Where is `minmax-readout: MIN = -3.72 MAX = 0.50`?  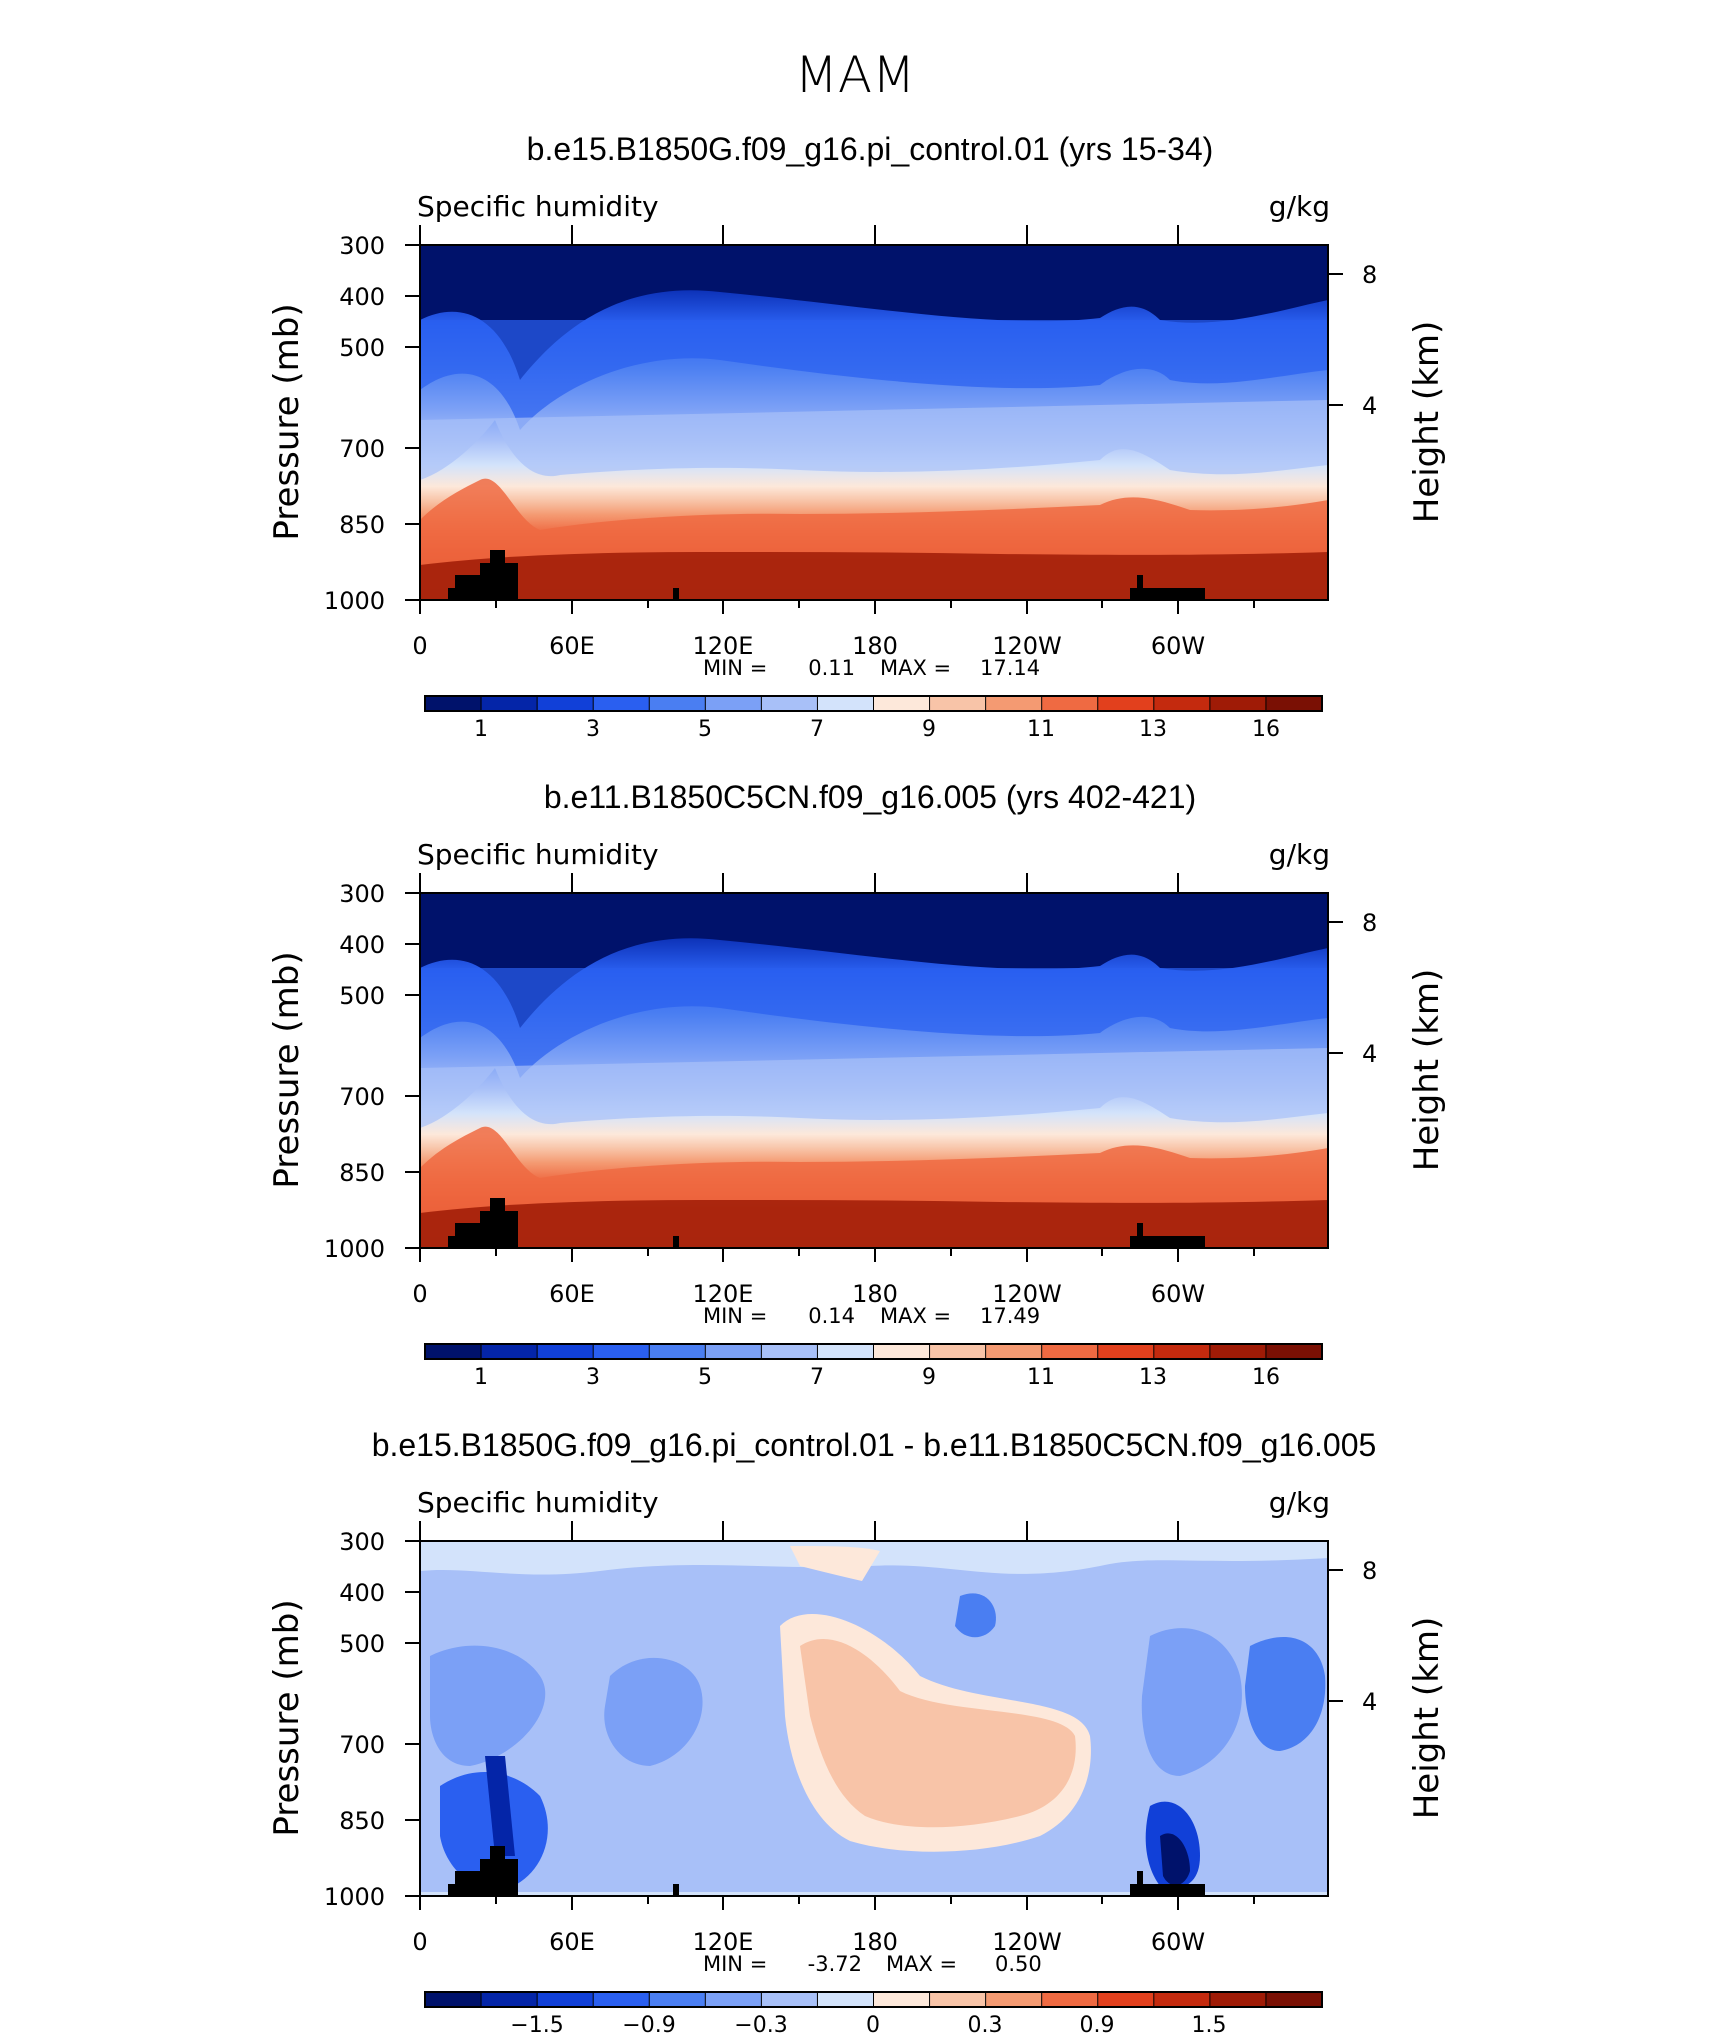 minmax-readout: MIN = -3.72 MAX = 0.50 is located at coordinates (872, 1964).